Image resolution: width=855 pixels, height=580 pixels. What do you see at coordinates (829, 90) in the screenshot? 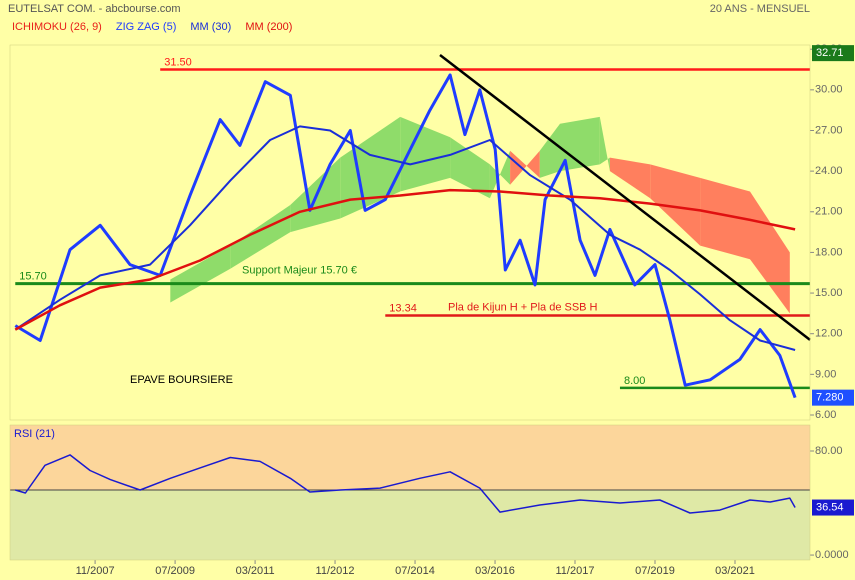
I see `y-tick-label: 30.00` at bounding box center [829, 90].